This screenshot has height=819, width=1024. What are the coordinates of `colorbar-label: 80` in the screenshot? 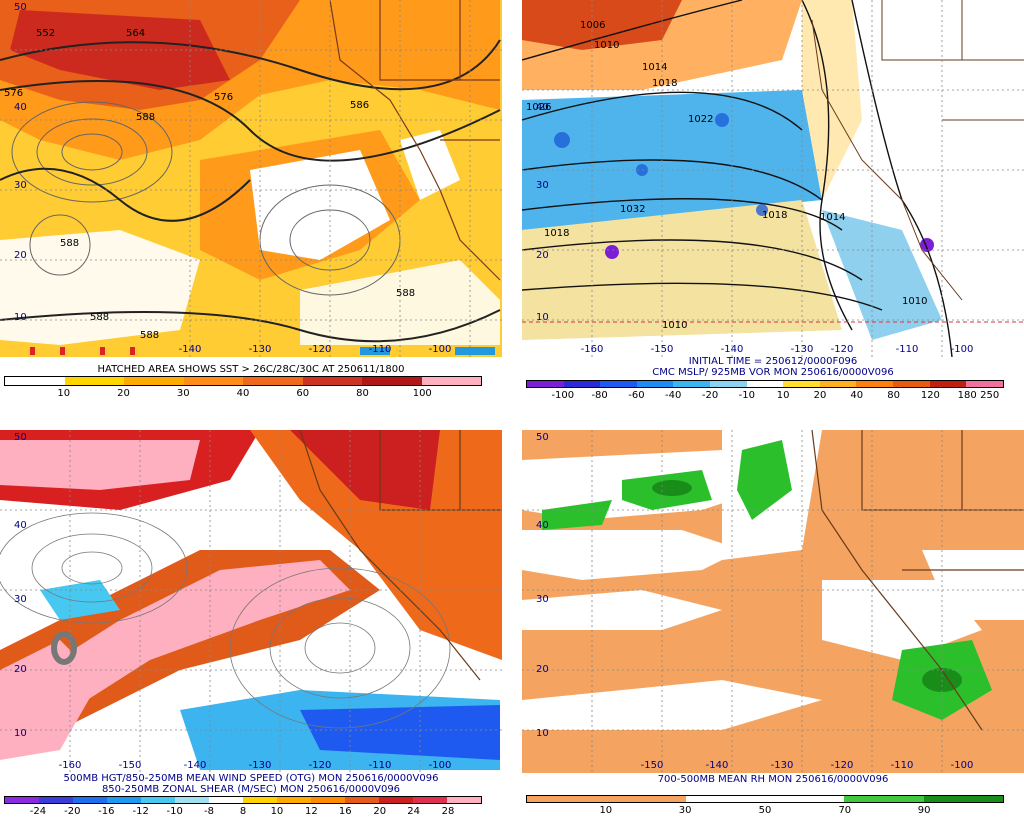 It's located at (362, 393).